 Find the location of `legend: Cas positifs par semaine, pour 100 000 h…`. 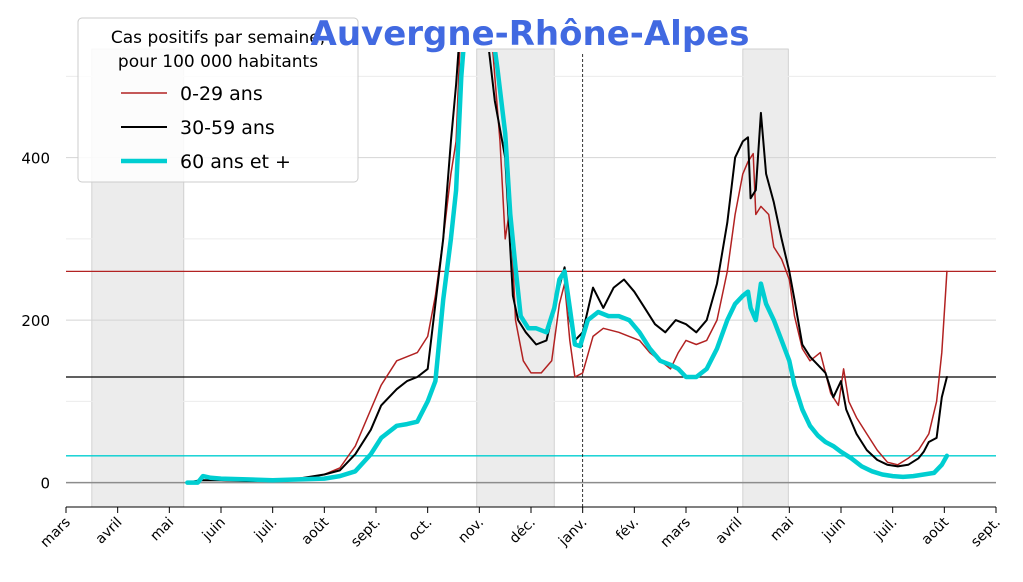

legend: Cas positifs par semaine, pour 100 000 h… is located at coordinates (218, 100).